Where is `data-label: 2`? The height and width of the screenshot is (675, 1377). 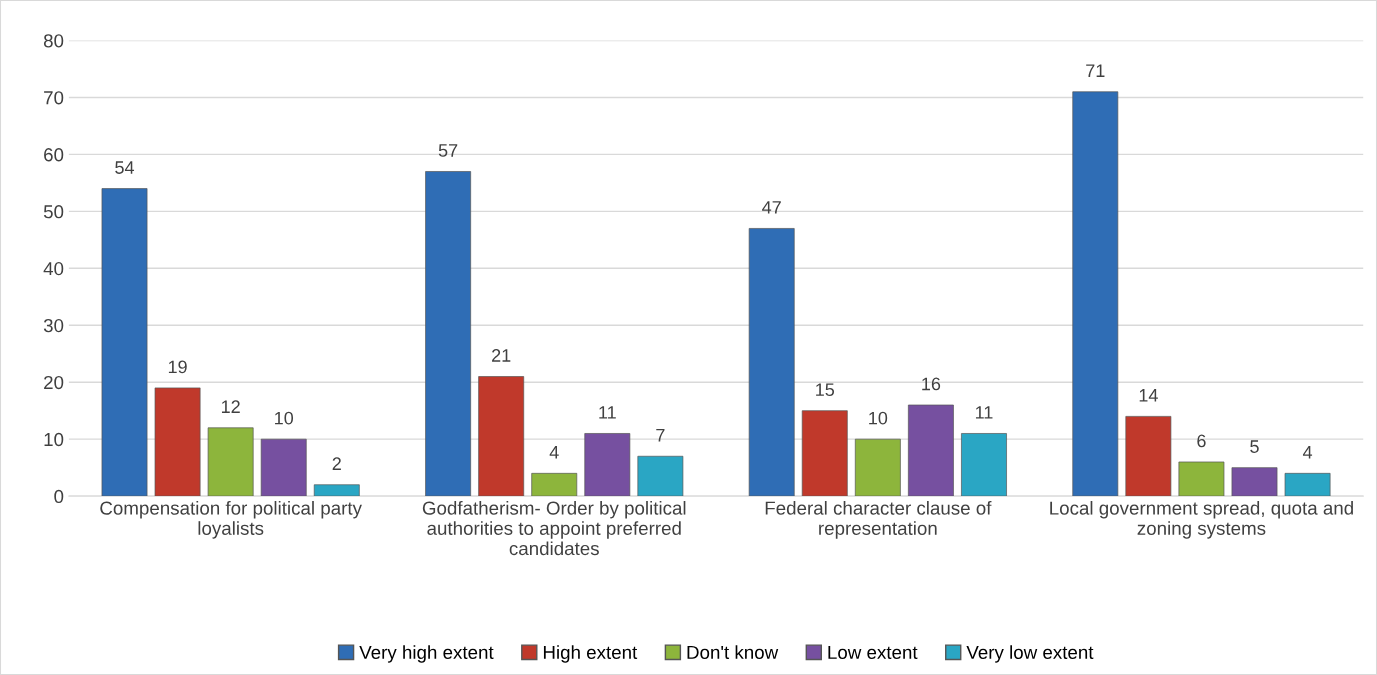 data-label: 2 is located at coordinates (336, 463).